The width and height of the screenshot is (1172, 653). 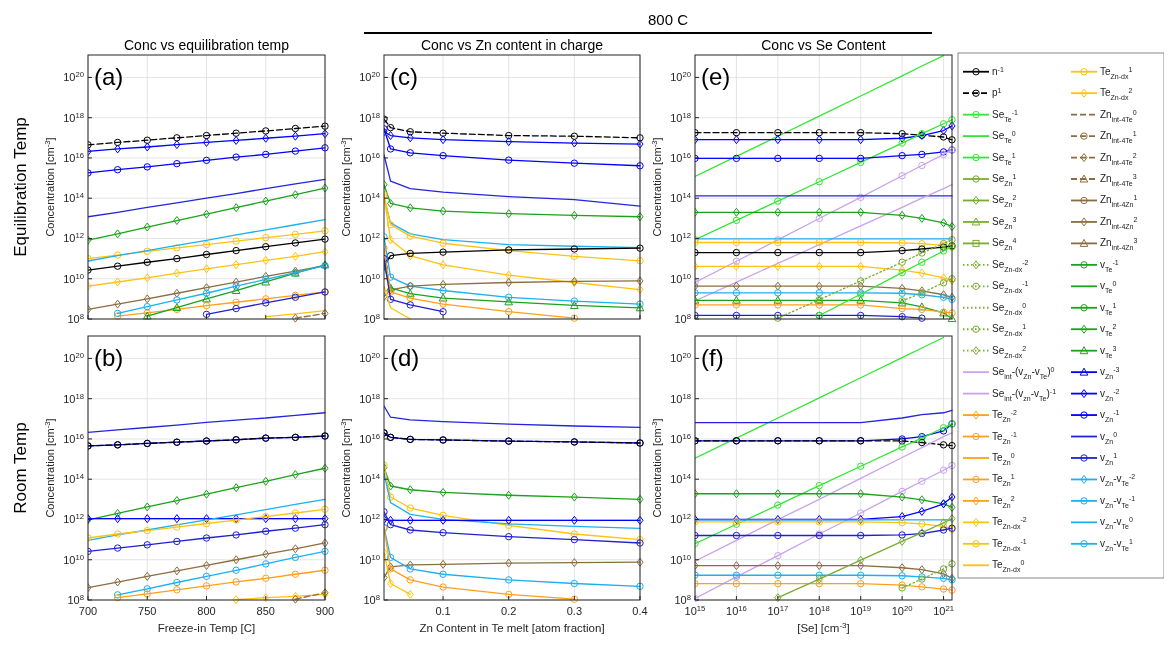 What do you see at coordinates (778, 610) in the screenshot?
I see `x-tick-label: 10$^{17}$` at bounding box center [778, 610].